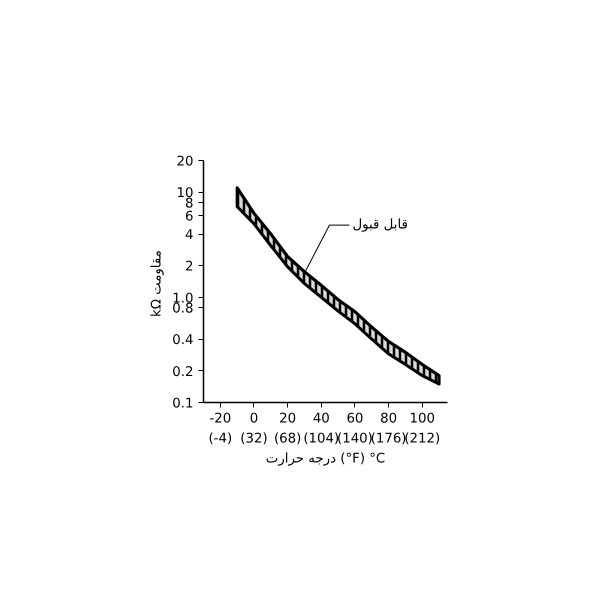  Describe the element at coordinates (288, 439) in the screenshot. I see `x2-tick-label: (68)` at that location.